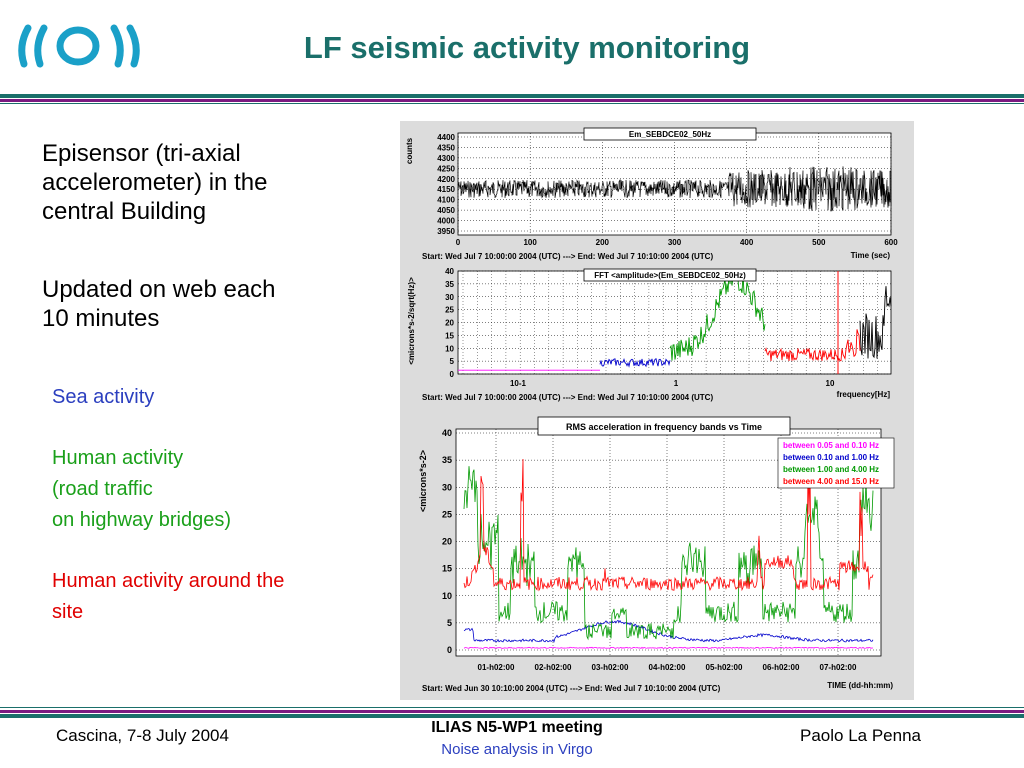 The height and width of the screenshot is (768, 1024). I want to click on footer-divider-thin, so click(512, 707).